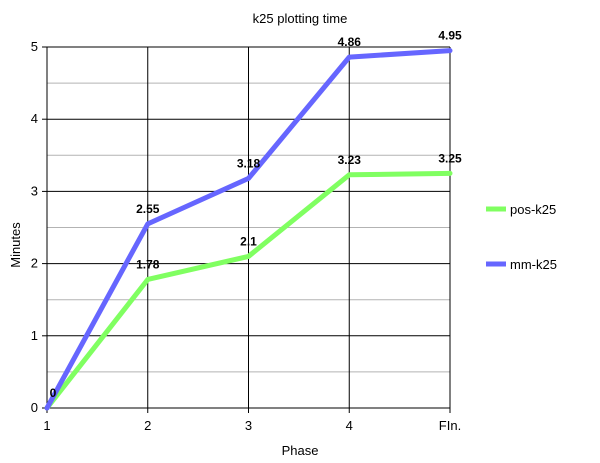 The width and height of the screenshot is (600, 463). I want to click on y-tick-label: 3, so click(34, 190).